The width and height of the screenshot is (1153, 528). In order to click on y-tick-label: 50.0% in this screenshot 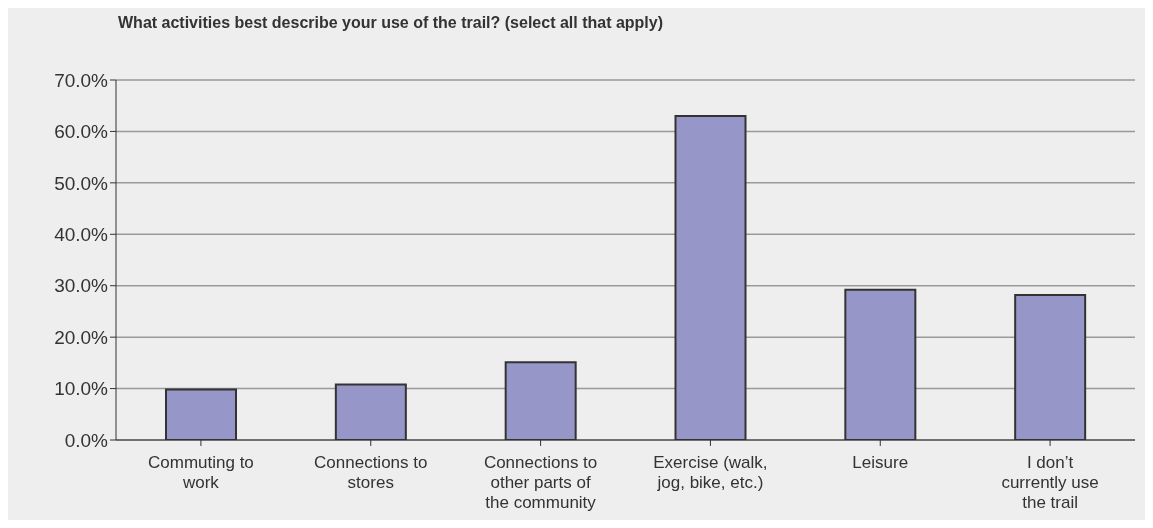, I will do `click(81, 183)`.